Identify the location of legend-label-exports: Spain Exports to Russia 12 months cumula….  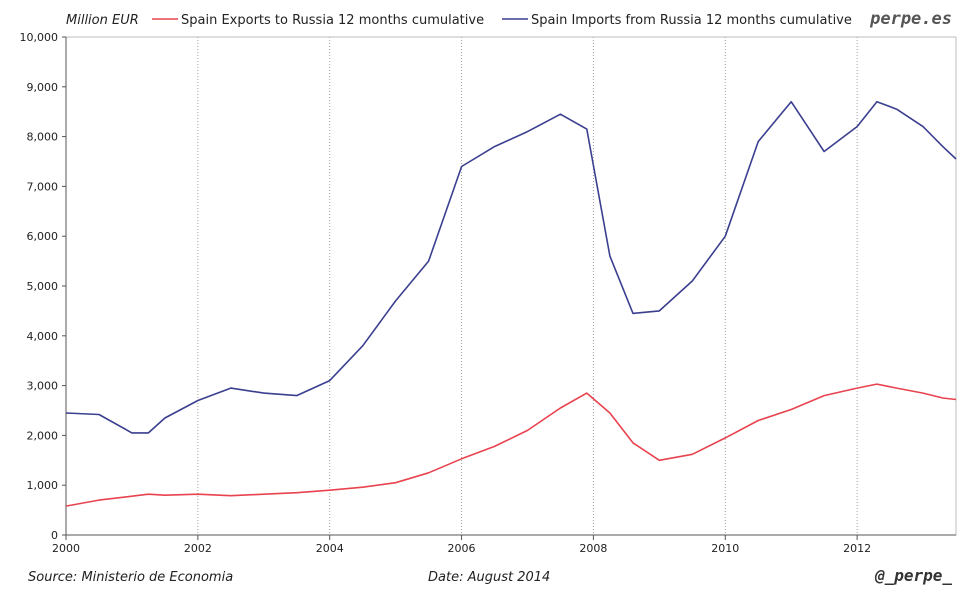
(332, 20).